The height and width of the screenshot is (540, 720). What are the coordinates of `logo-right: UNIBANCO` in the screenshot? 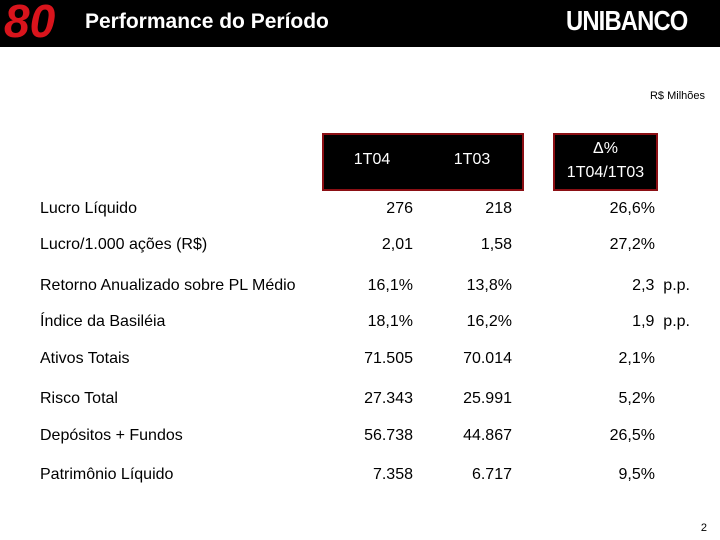 It's located at (627, 20).